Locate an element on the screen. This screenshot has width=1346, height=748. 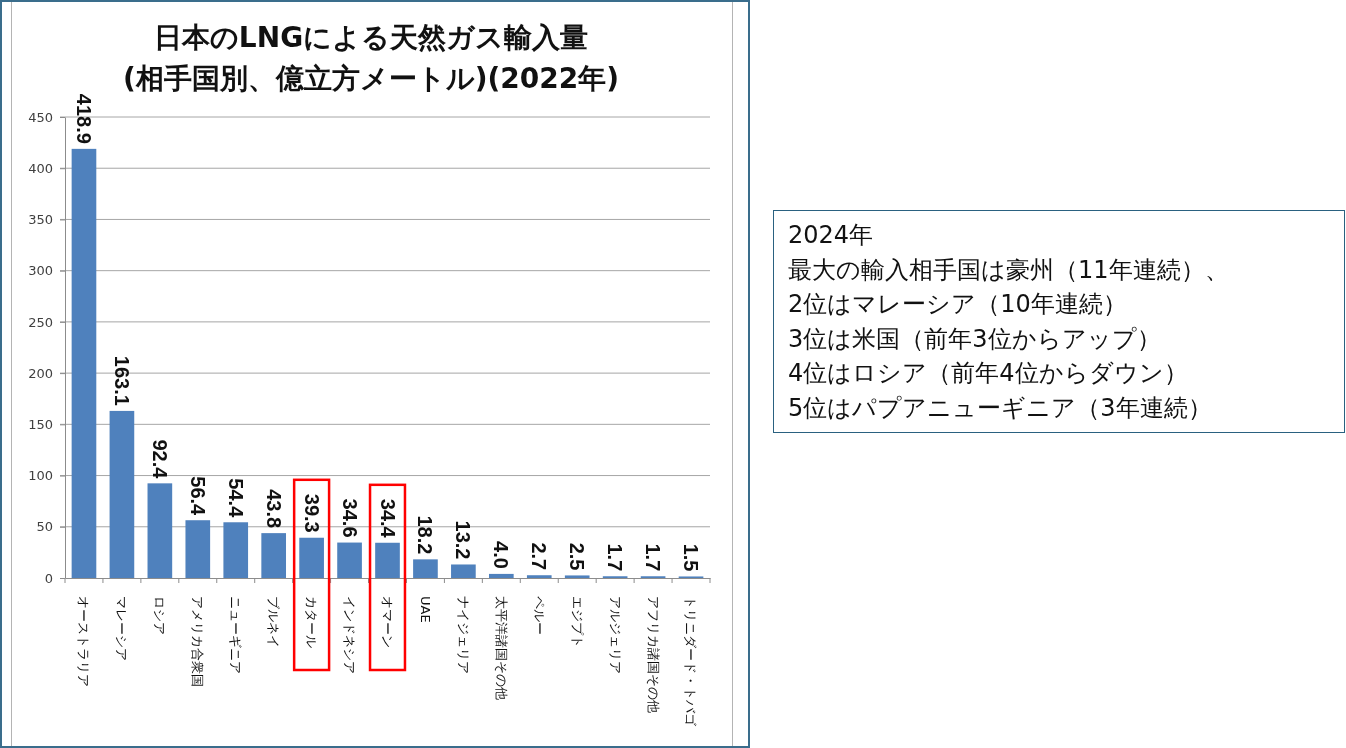
data-label: 1.5 is located at coordinates (691, 557).